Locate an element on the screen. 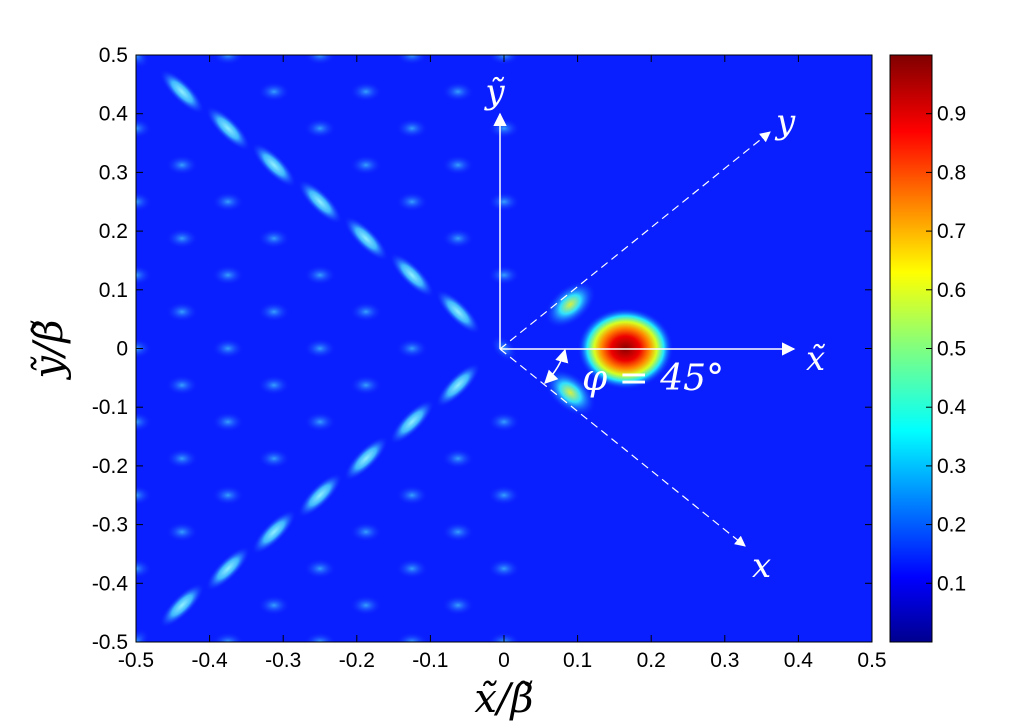 The image size is (1036, 721). x-tick-label: -0.2 is located at coordinates (357, 660).